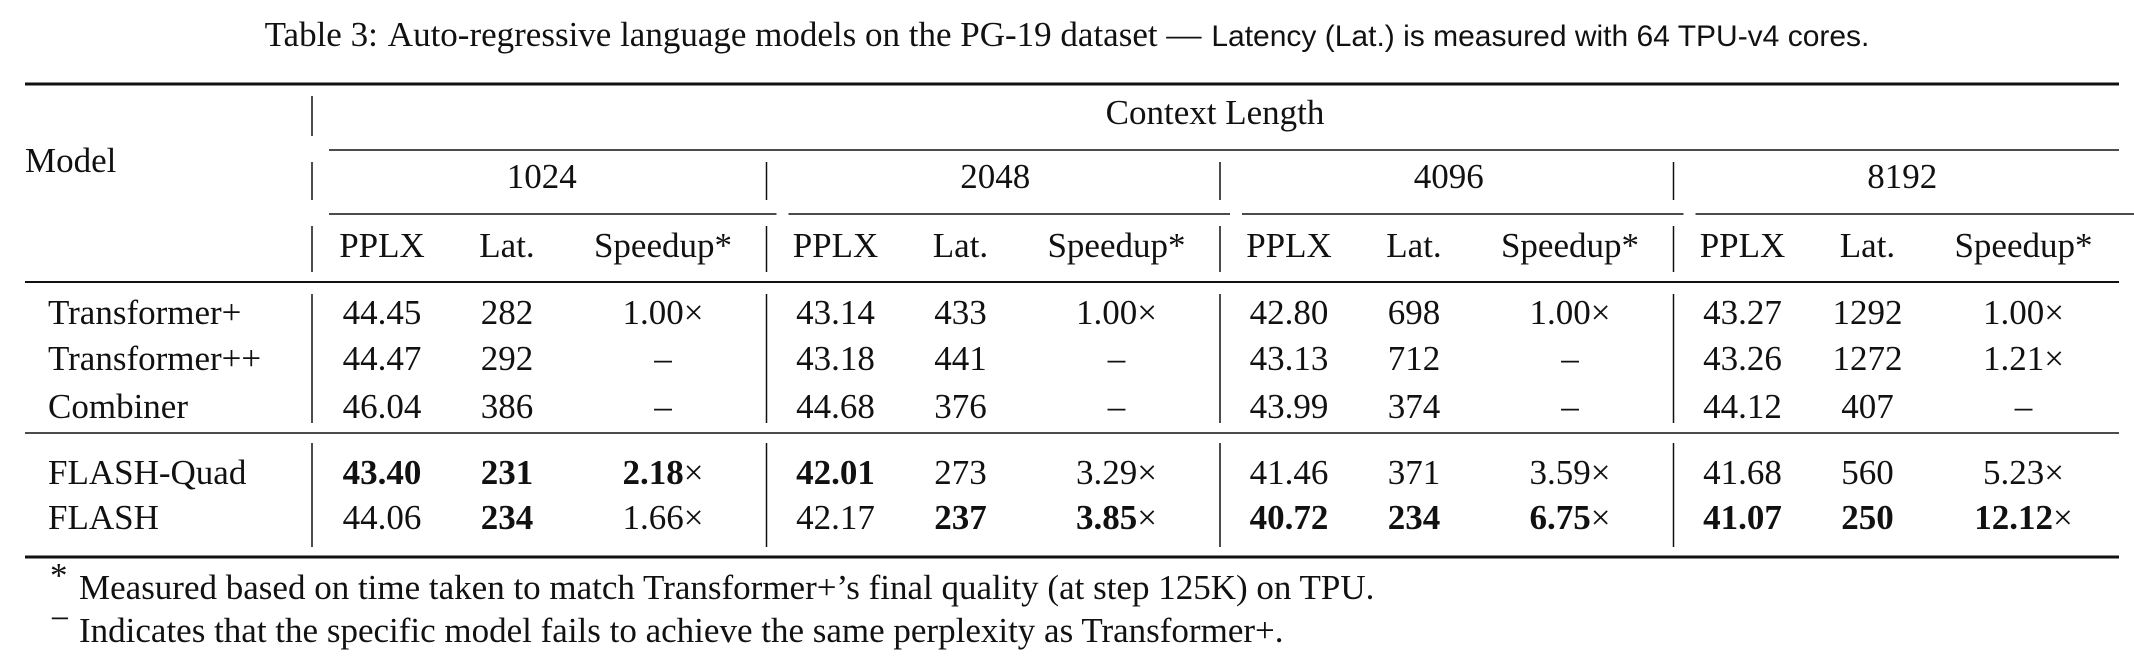 Image resolution: width=2134 pixels, height=660 pixels. Describe the element at coordinates (1867, 517) in the screenshot. I see `table-cell: 250` at that location.